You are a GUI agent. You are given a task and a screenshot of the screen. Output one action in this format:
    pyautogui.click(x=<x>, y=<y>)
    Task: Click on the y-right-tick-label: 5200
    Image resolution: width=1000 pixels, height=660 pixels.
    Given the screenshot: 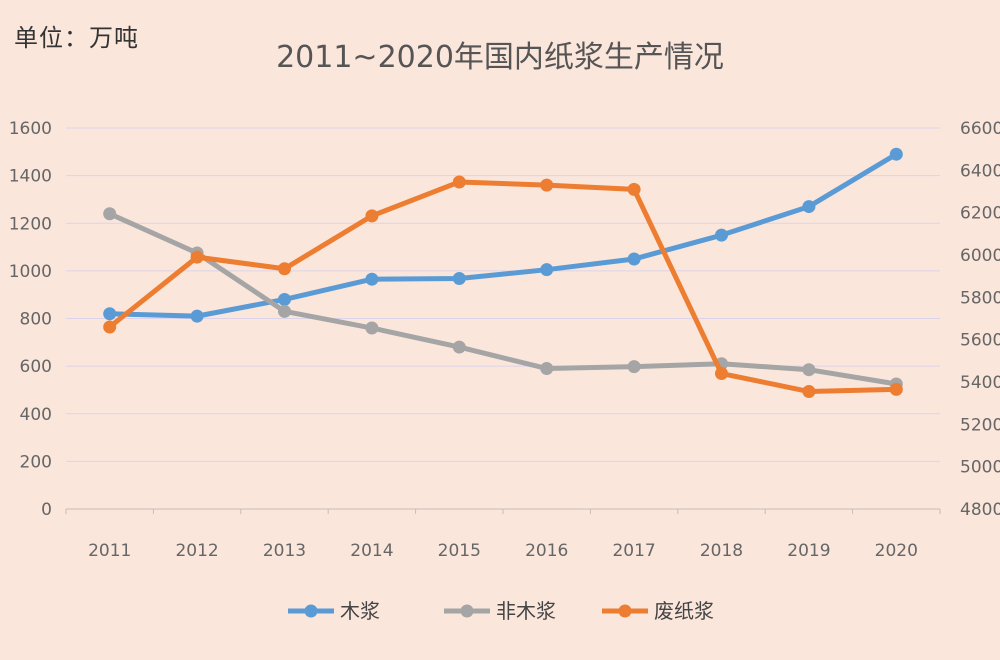 What is the action you would take?
    pyautogui.click(x=980, y=425)
    